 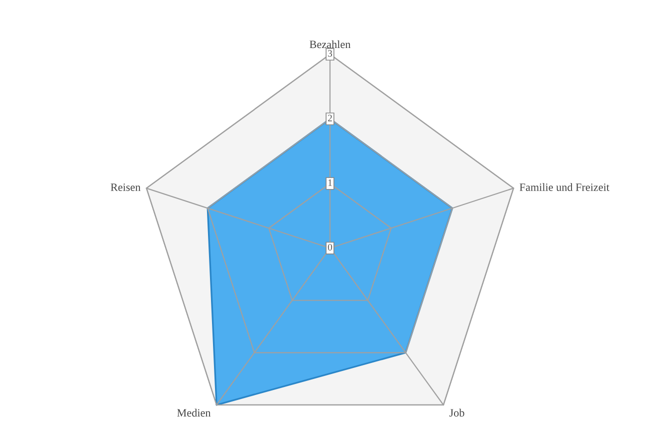 I want to click on spoke-label: Reisen, so click(x=125, y=187).